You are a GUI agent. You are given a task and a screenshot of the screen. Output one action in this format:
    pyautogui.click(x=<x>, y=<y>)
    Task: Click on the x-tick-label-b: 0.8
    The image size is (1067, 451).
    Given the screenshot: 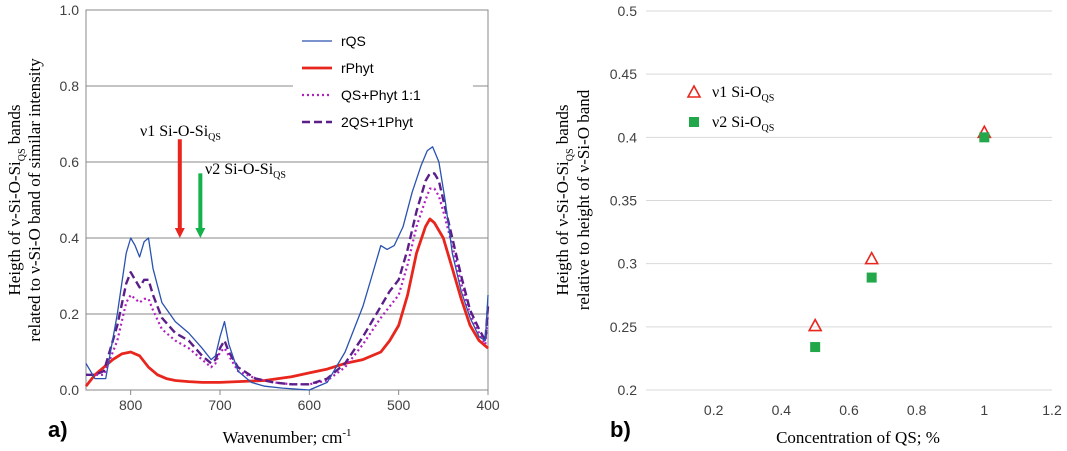 What is the action you would take?
    pyautogui.click(x=917, y=410)
    